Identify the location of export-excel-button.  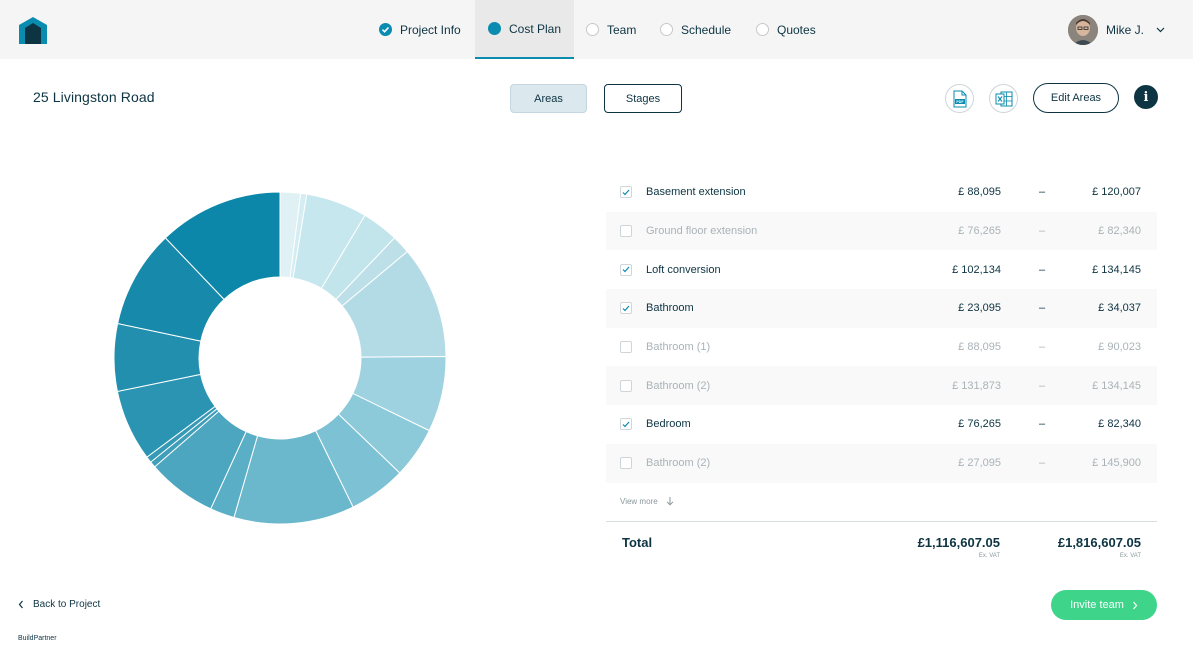
(1003, 98).